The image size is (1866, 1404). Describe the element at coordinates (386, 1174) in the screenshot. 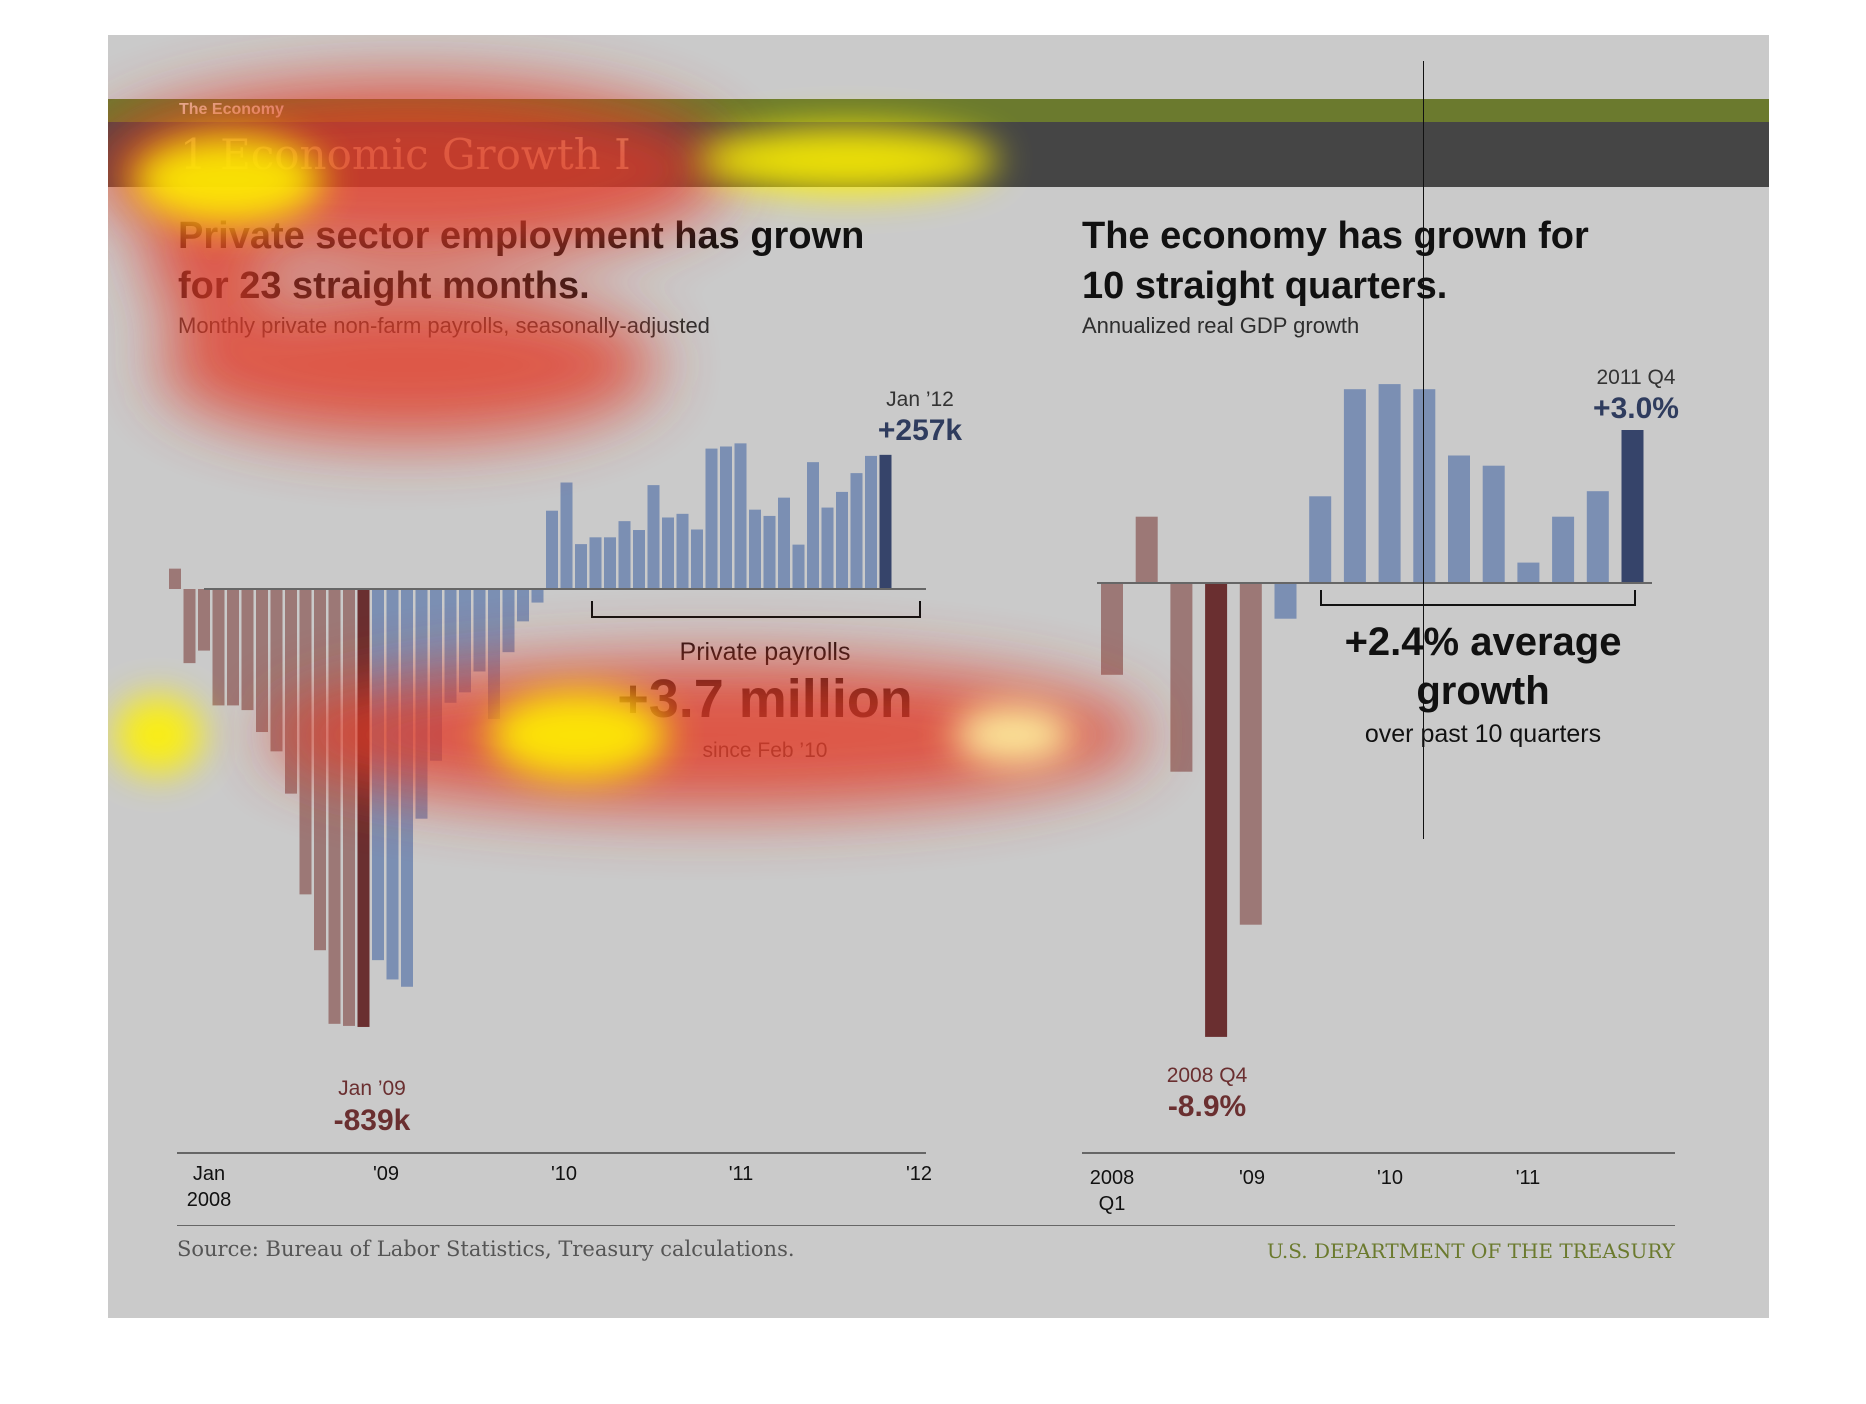

I see `employment-x-tick: '09` at that location.